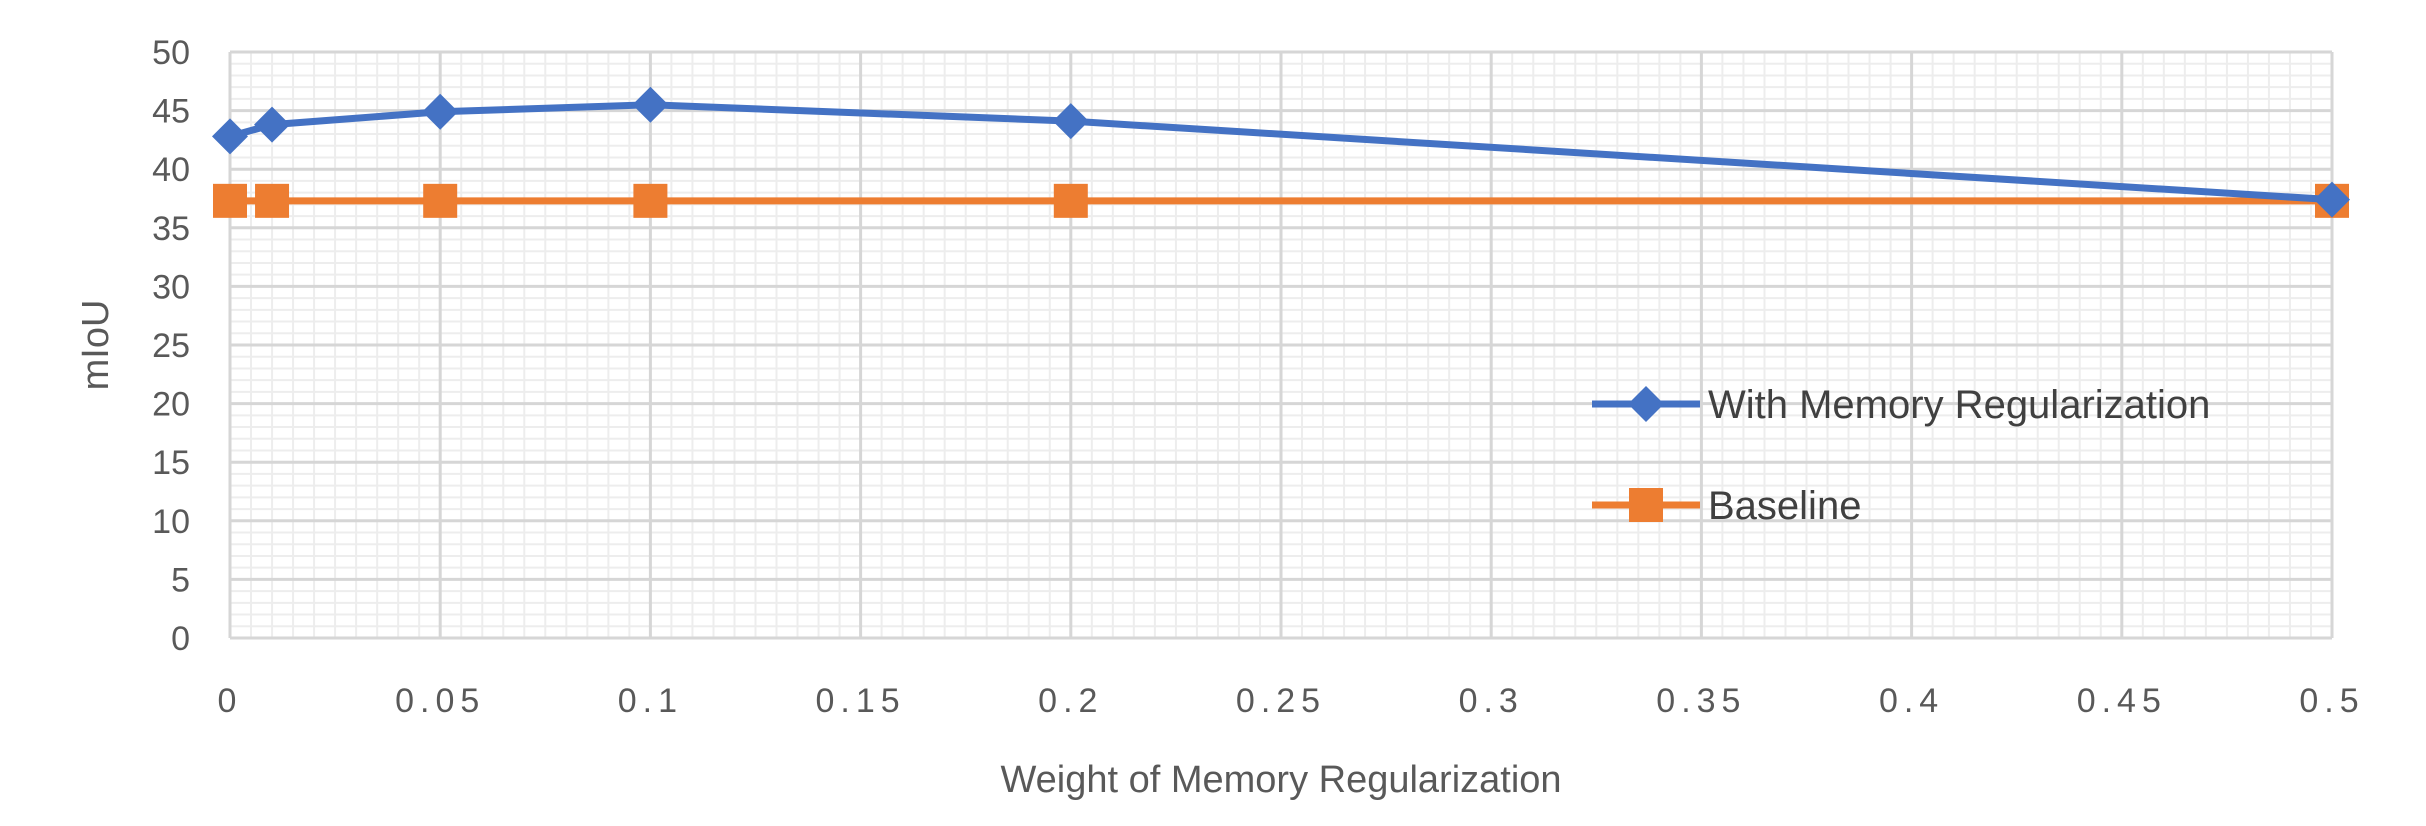  Describe the element at coordinates (230, 701) in the screenshot. I see `x-tick-label: 0` at that location.